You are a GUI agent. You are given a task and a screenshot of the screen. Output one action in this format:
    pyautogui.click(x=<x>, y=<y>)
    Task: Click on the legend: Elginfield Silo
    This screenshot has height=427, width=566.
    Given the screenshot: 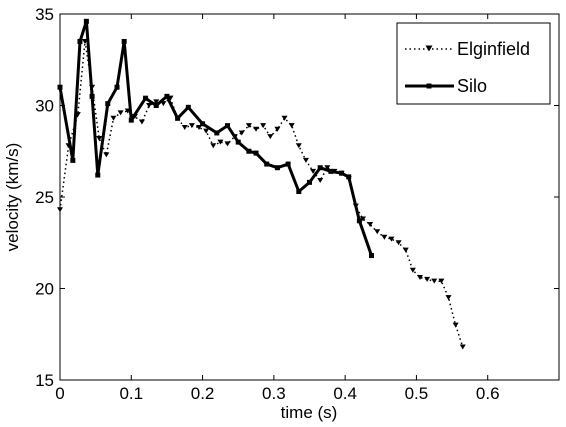 What is the action you would take?
    pyautogui.click(x=473, y=63)
    